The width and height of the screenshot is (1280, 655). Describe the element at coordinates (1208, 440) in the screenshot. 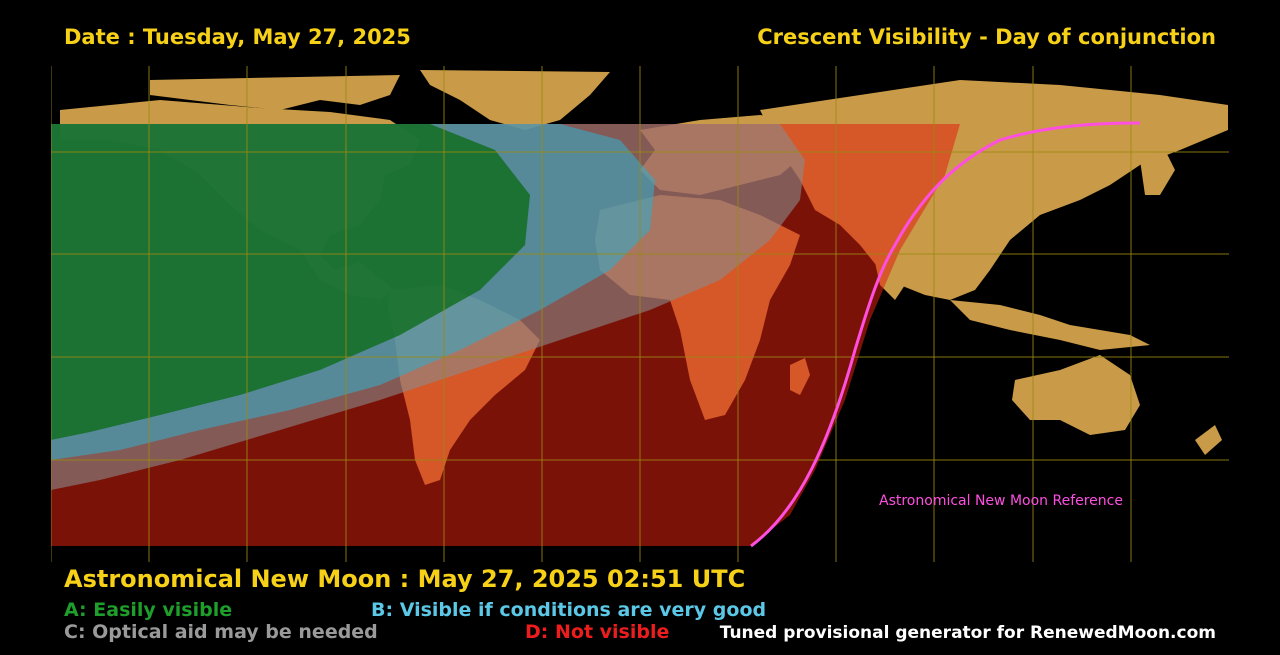

I see `land-new-zealand` at that location.